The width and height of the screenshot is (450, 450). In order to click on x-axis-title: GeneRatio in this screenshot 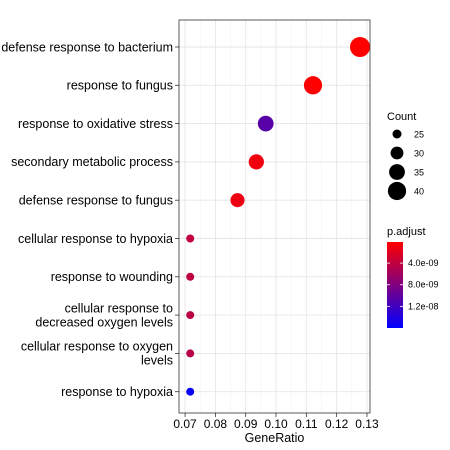, I will do `click(275, 438)`.